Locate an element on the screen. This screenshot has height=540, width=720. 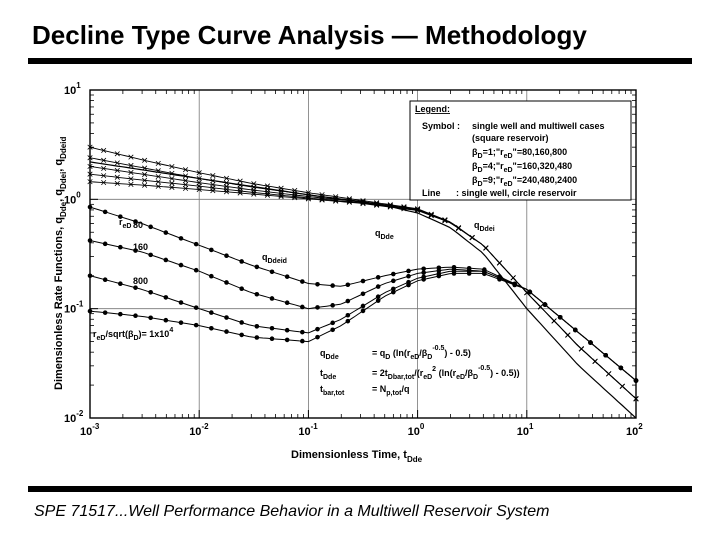
legend-case-2-beta: β is located at coordinates (475, 166).